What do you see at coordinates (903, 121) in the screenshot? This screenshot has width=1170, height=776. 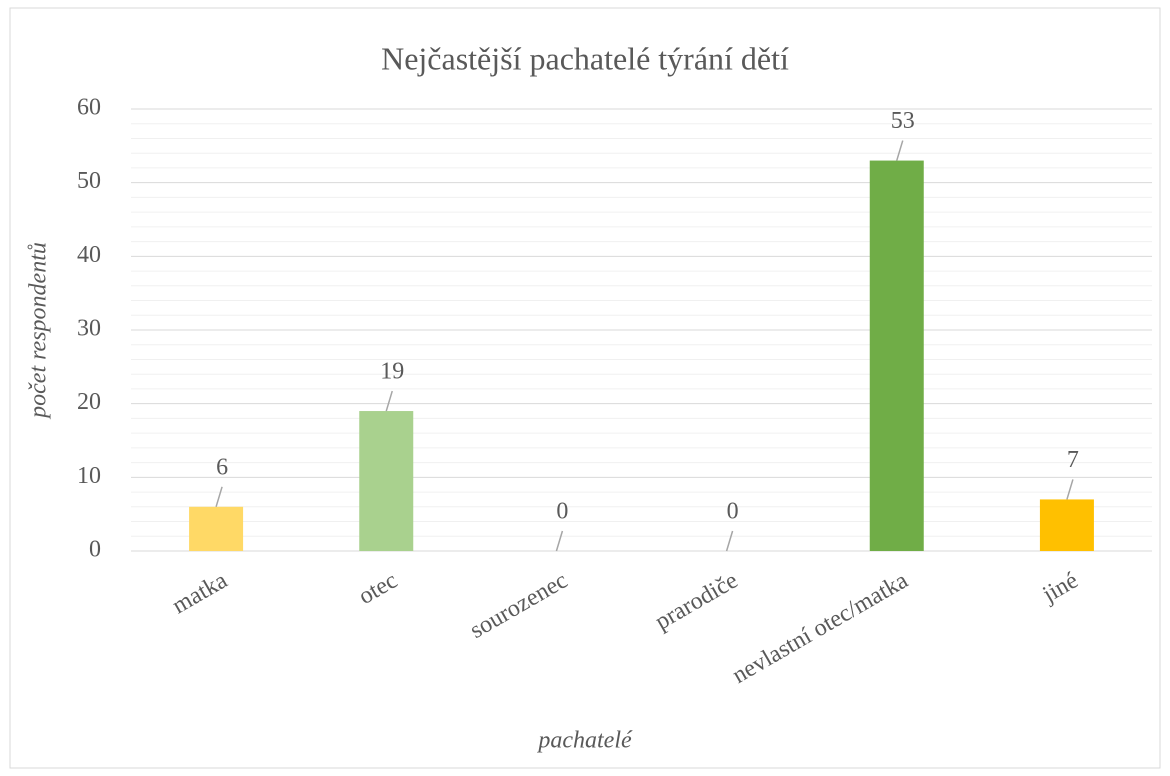 I see `data-label: 53` at bounding box center [903, 121].